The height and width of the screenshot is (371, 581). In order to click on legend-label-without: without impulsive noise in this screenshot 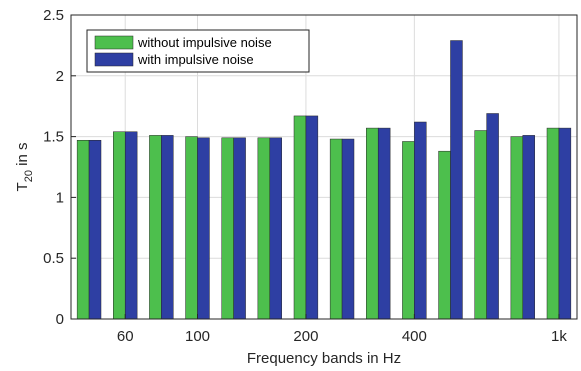, I will do `click(204, 42)`.